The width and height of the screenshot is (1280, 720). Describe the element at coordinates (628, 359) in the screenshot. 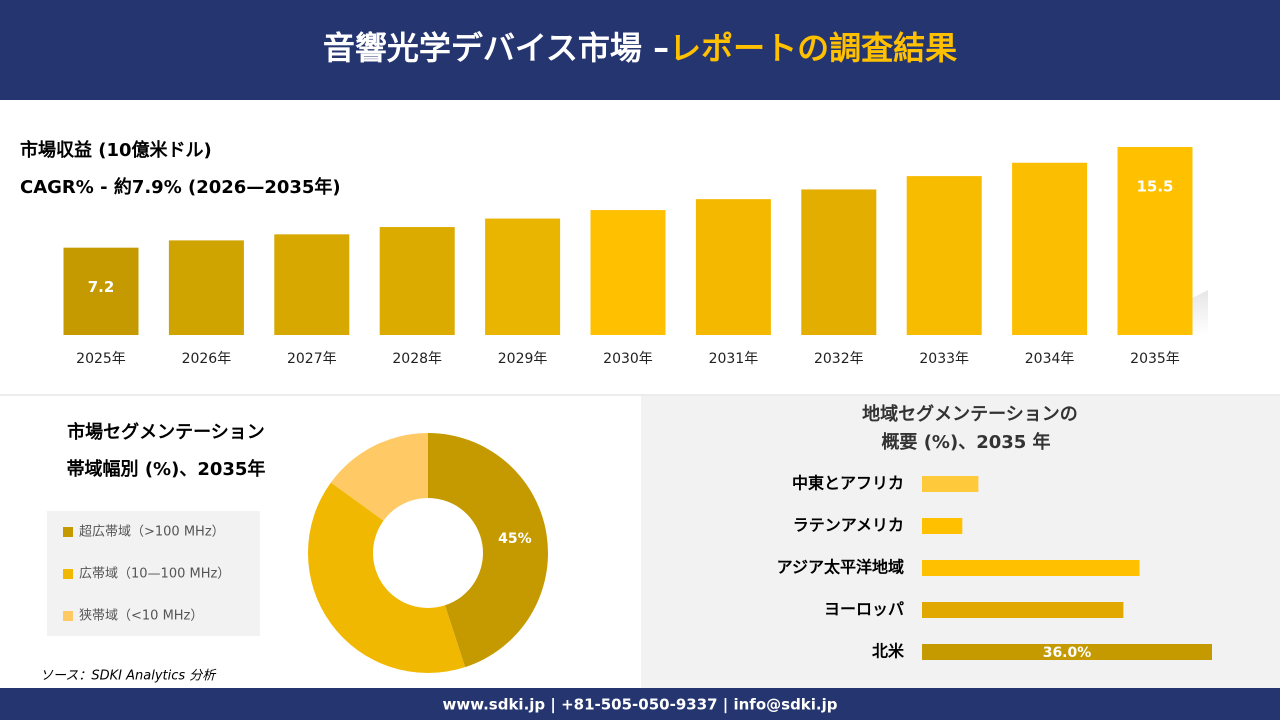

I see `x-tick-label: 2030年` at that location.